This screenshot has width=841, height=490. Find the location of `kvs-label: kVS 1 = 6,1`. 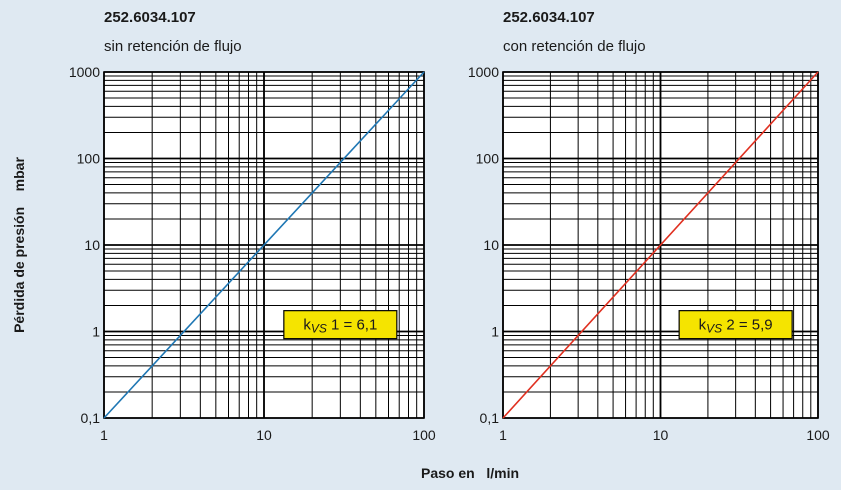

kvs-label: kVS 1 = 6,1 is located at coordinates (340, 326).